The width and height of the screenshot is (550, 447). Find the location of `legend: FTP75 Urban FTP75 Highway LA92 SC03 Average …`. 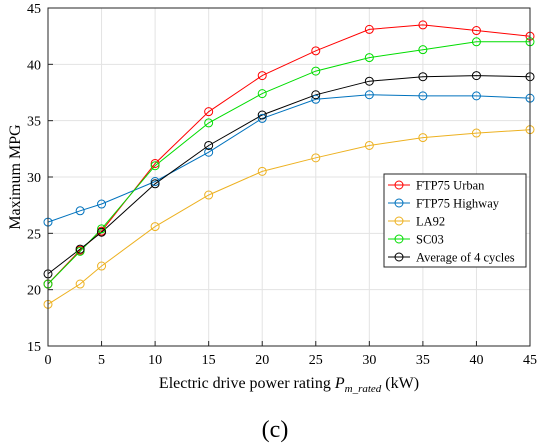

legend: FTP75 Urban FTP75 Highway LA92 SC03 Average … is located at coordinates (455, 220).